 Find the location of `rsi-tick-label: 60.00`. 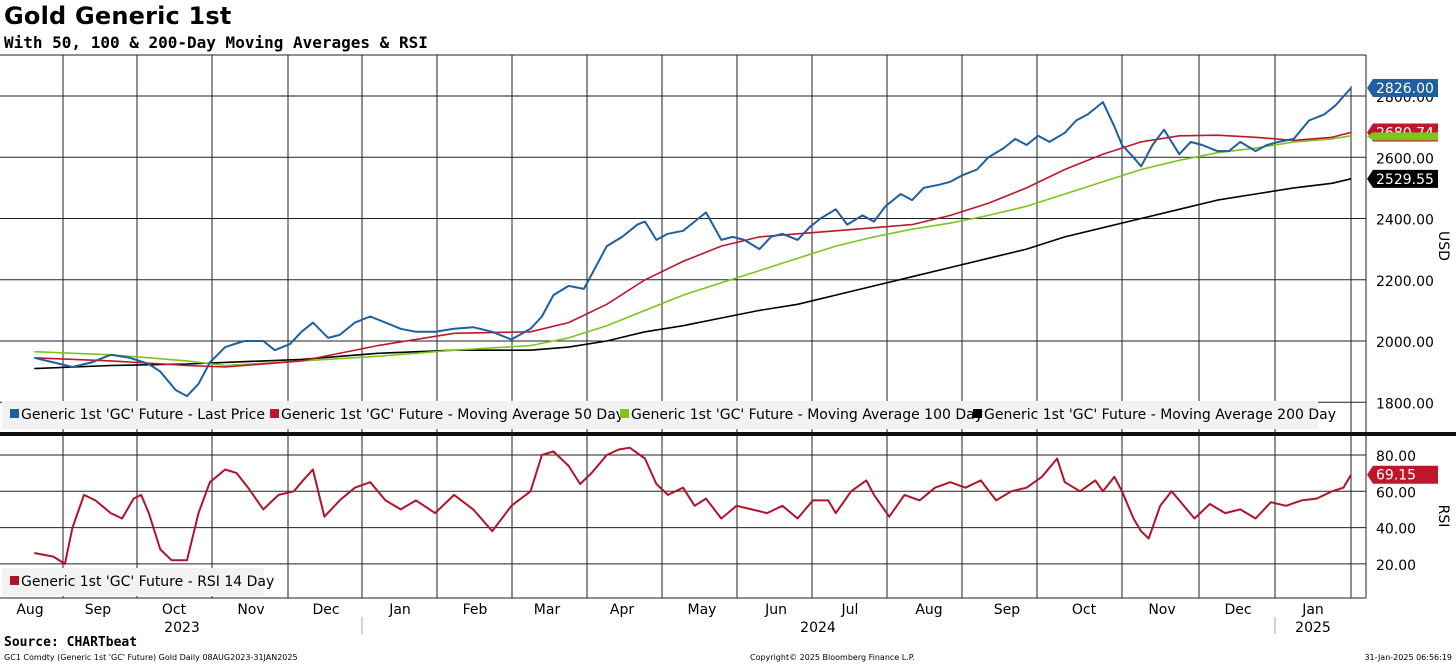

rsi-tick-label: 60.00 is located at coordinates (1396, 493).